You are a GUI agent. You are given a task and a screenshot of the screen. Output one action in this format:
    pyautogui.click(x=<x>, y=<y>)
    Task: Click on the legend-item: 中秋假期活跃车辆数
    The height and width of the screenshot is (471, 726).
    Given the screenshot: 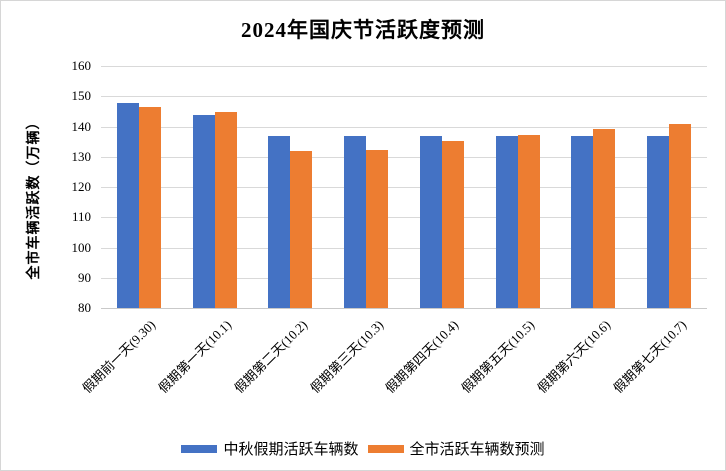 What is the action you would take?
    pyautogui.click(x=270, y=448)
    